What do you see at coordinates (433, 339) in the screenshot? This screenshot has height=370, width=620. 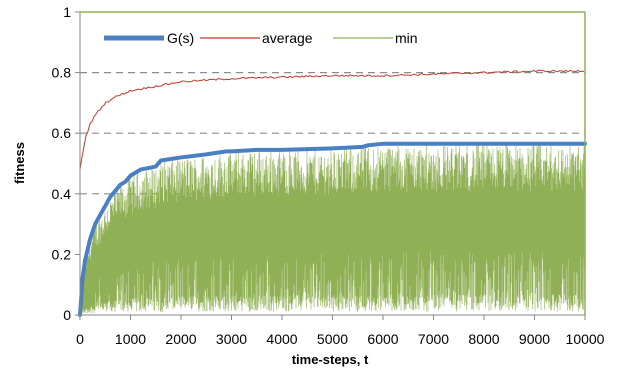 I see `x-tick-label: 7000` at bounding box center [433, 339].